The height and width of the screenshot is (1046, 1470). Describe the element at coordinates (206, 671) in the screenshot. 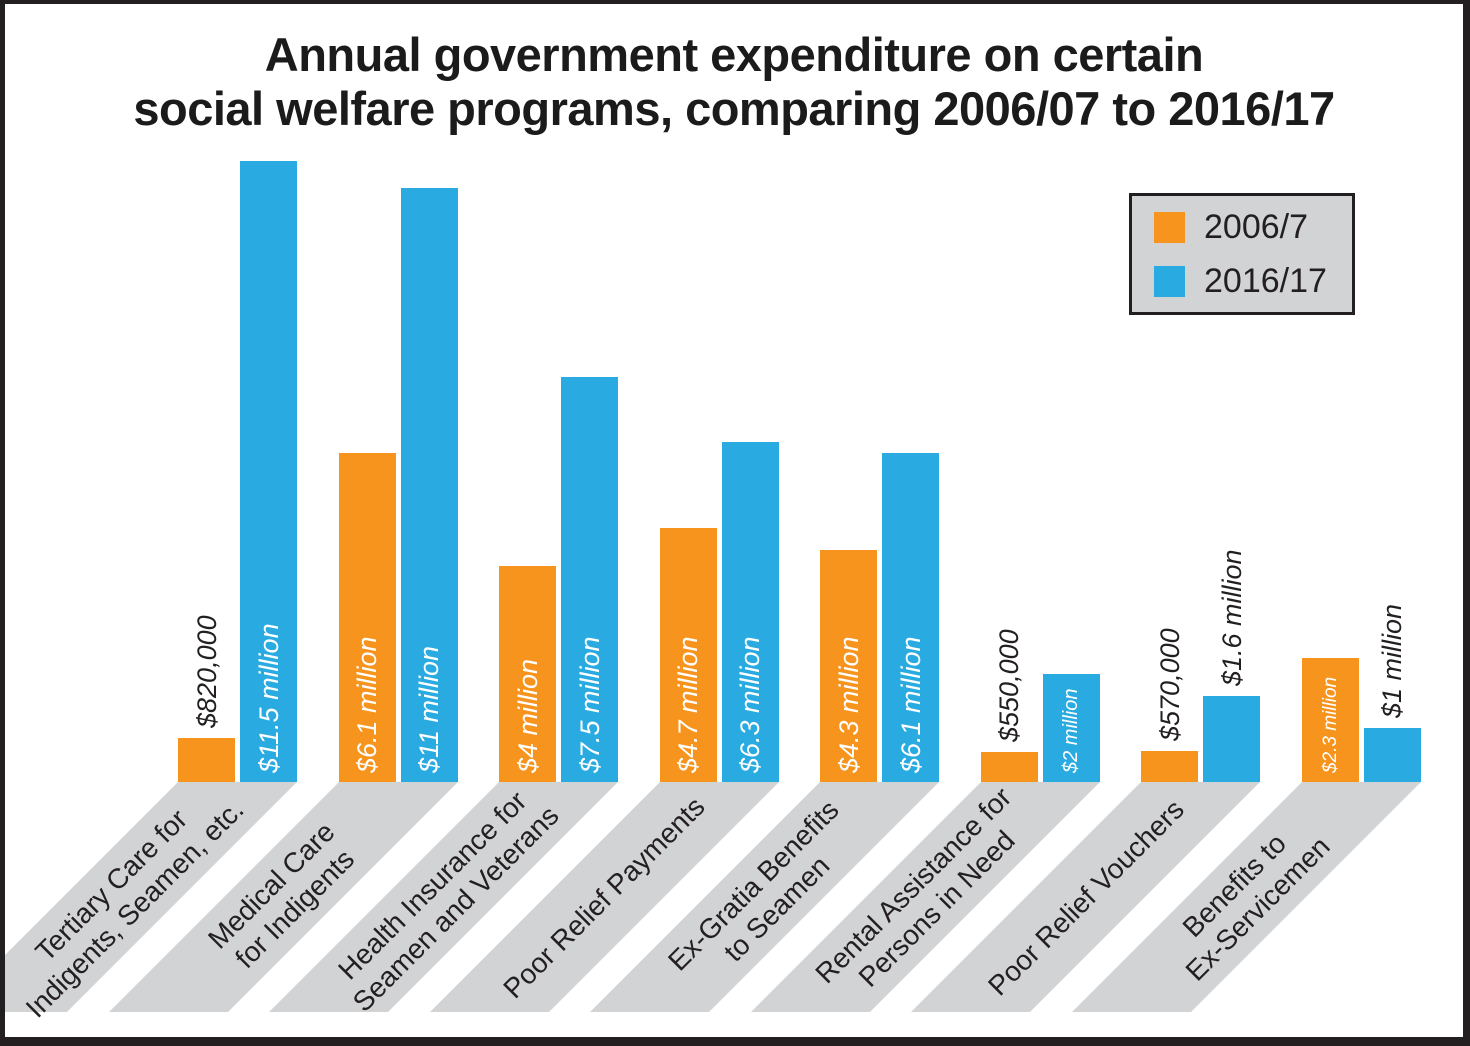

I see `bar-value-label-2006-7-0: $820,000` at that location.